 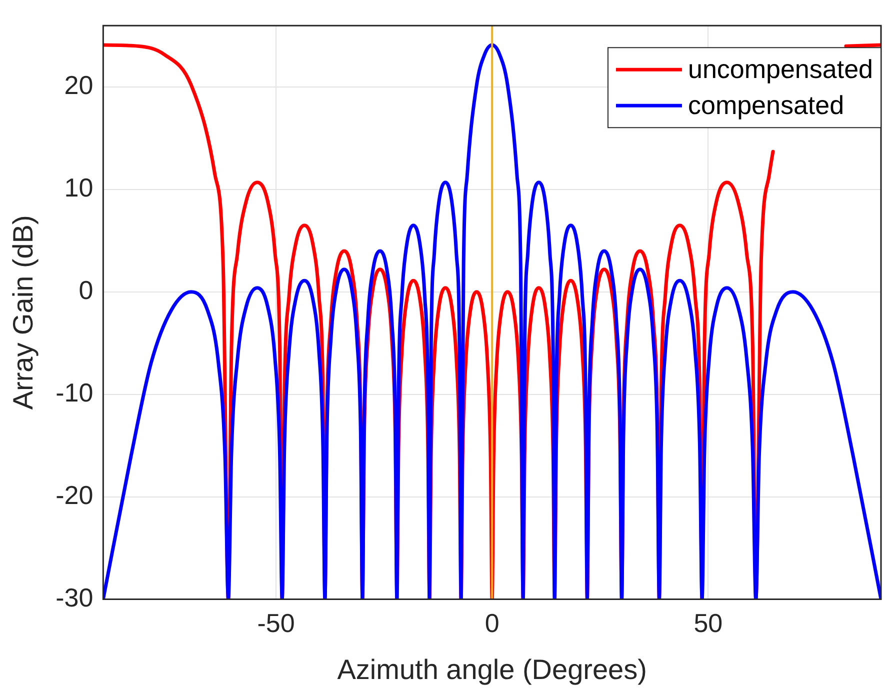 I want to click on x-tick-label: -50, so click(x=276, y=623).